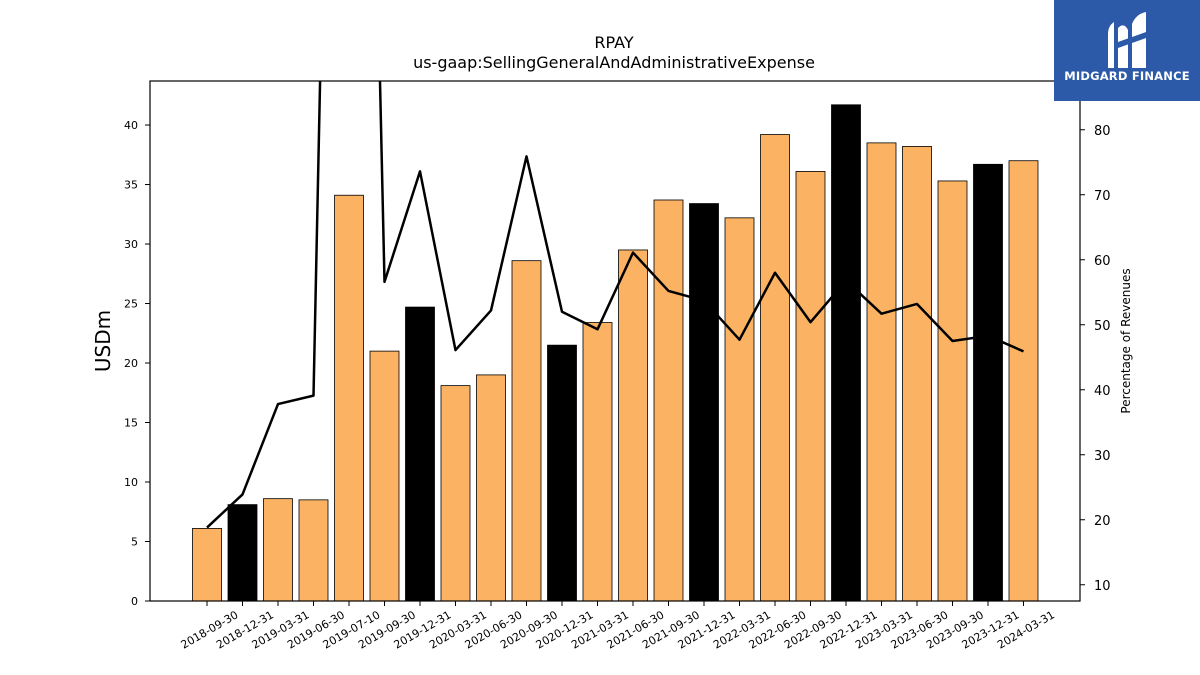  Describe the element at coordinates (131, 244) in the screenshot. I see `y-tick-label: 30` at that location.